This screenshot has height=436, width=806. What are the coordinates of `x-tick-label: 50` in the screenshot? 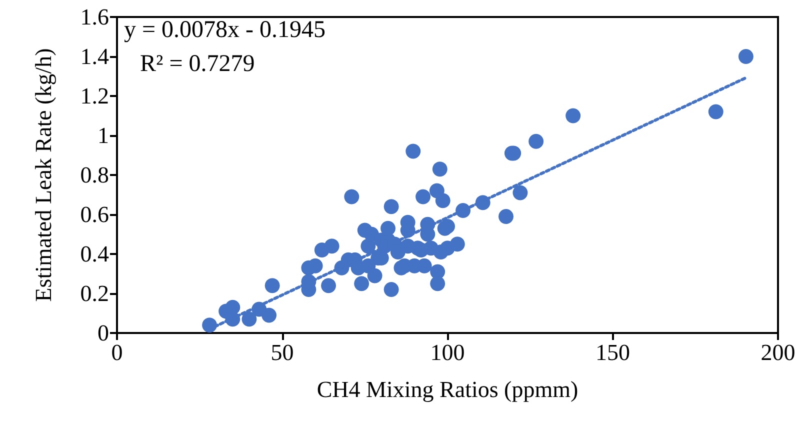 It's located at (282, 352).